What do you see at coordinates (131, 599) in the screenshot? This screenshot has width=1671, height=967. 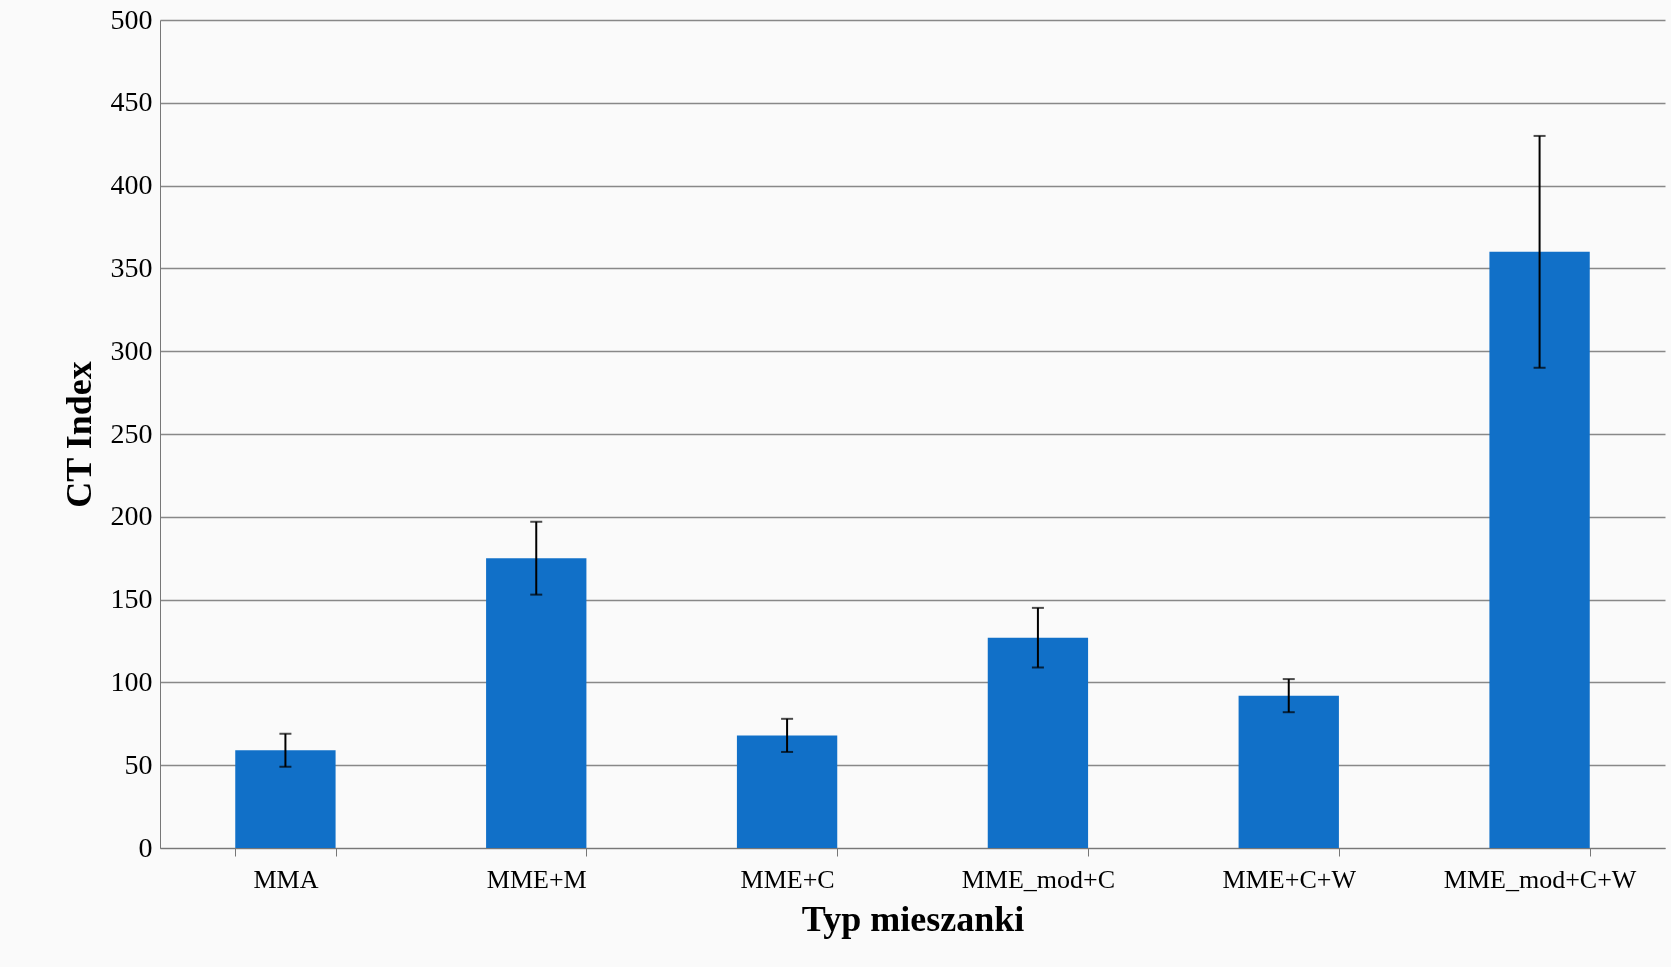 I see `y-tick-label: 150` at bounding box center [131, 599].